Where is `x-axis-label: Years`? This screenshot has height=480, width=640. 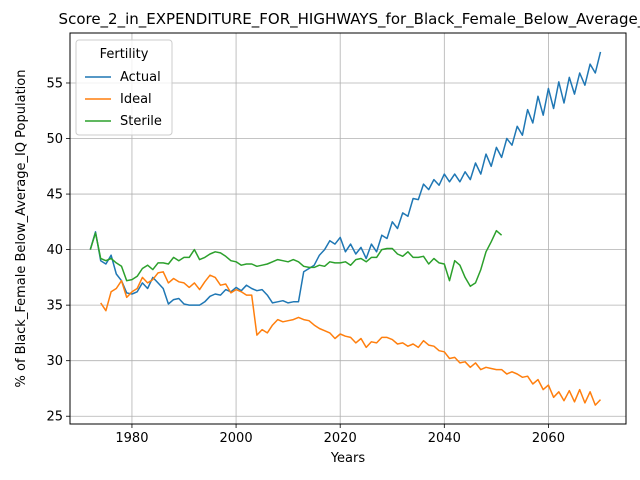
x-axis-label: Years is located at coordinates (348, 458).